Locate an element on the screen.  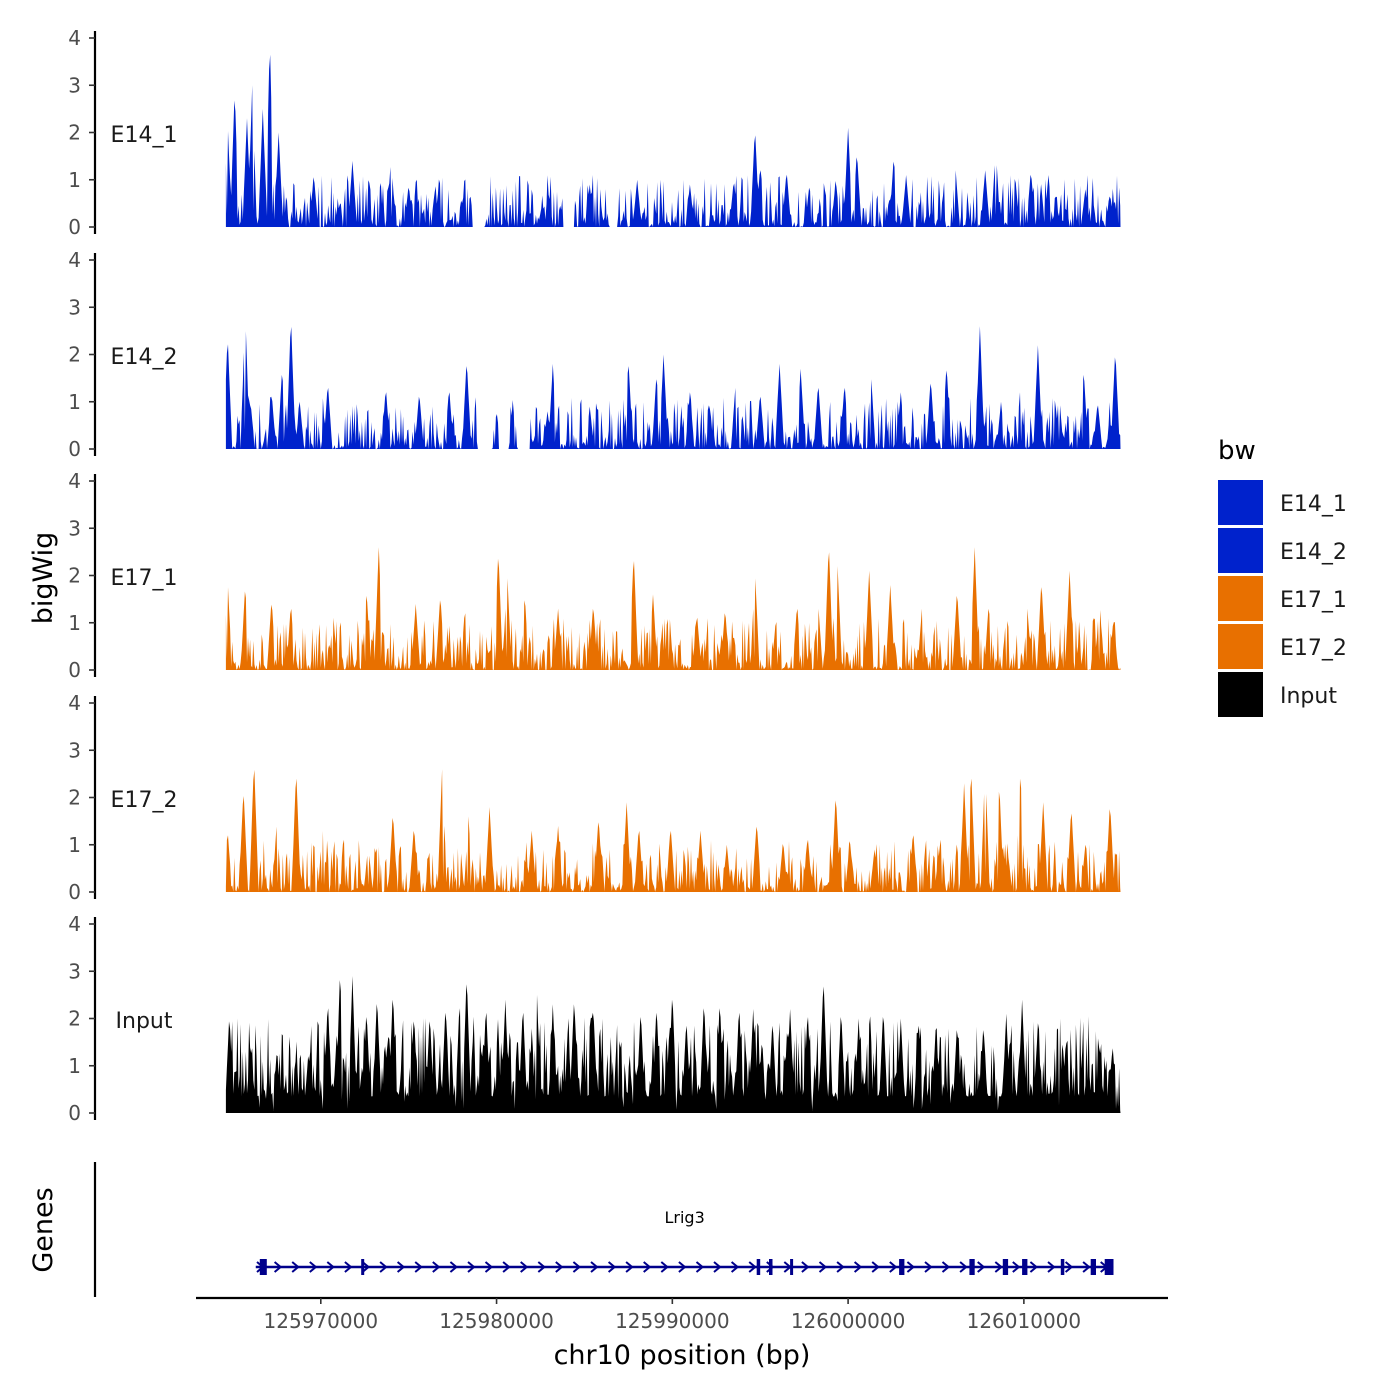
track-Input: 0 1 2 3 4 Input is located at coordinates (594, 1018).